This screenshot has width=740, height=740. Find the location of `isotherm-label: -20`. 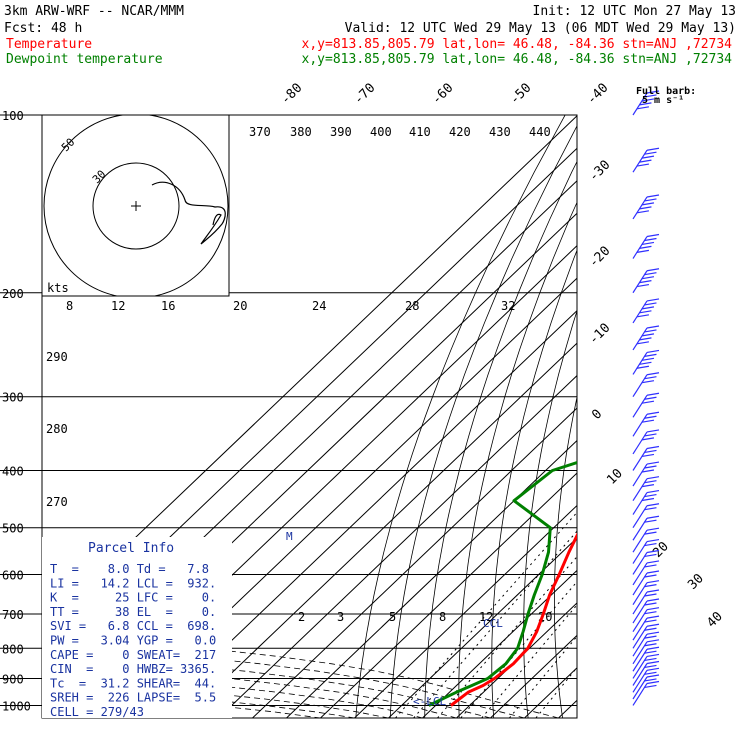

isotherm-label: -20 is located at coordinates (599, 257).